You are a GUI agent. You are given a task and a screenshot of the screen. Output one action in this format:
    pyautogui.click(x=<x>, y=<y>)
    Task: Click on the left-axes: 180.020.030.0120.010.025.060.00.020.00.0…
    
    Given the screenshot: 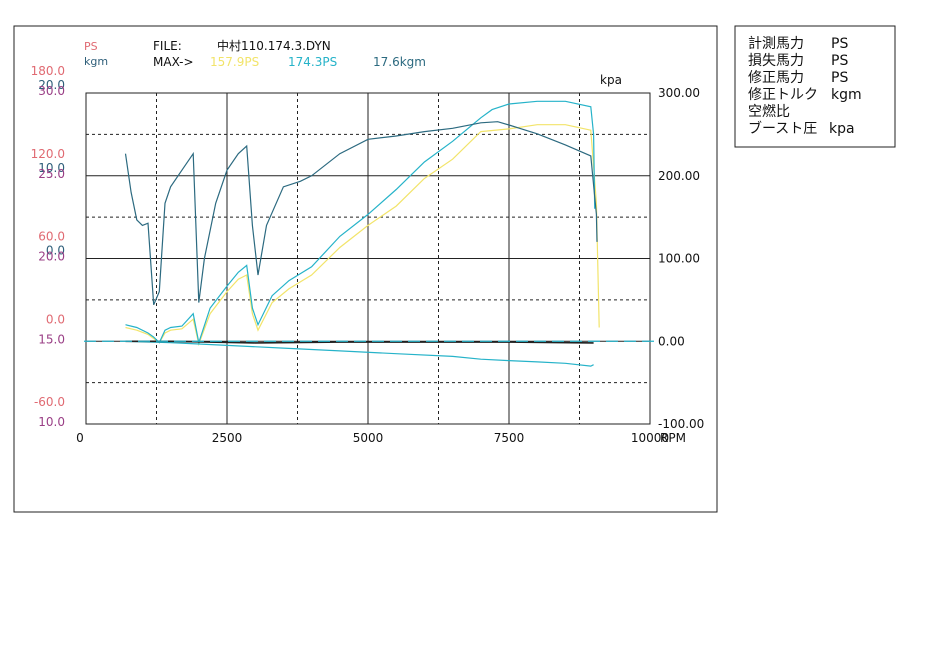 What is the action you would take?
    pyautogui.click(x=48, y=246)
    